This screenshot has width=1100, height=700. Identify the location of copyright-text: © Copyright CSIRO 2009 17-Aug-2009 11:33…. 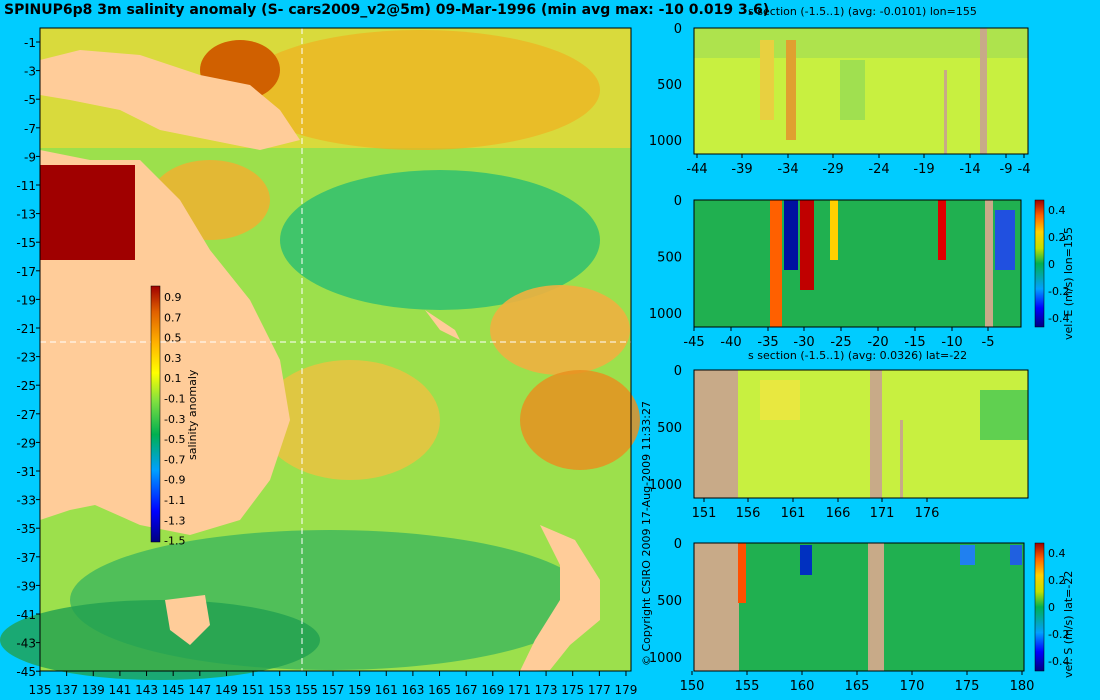
(646, 533).